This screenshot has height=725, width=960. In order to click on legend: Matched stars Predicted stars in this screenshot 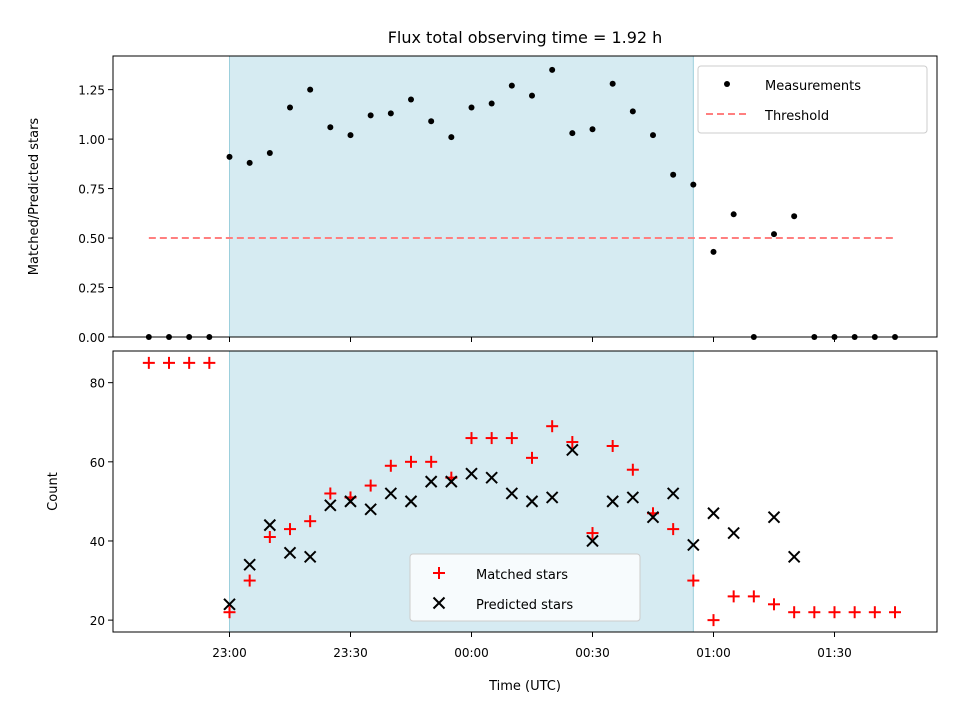, I will do `click(525, 587)`.